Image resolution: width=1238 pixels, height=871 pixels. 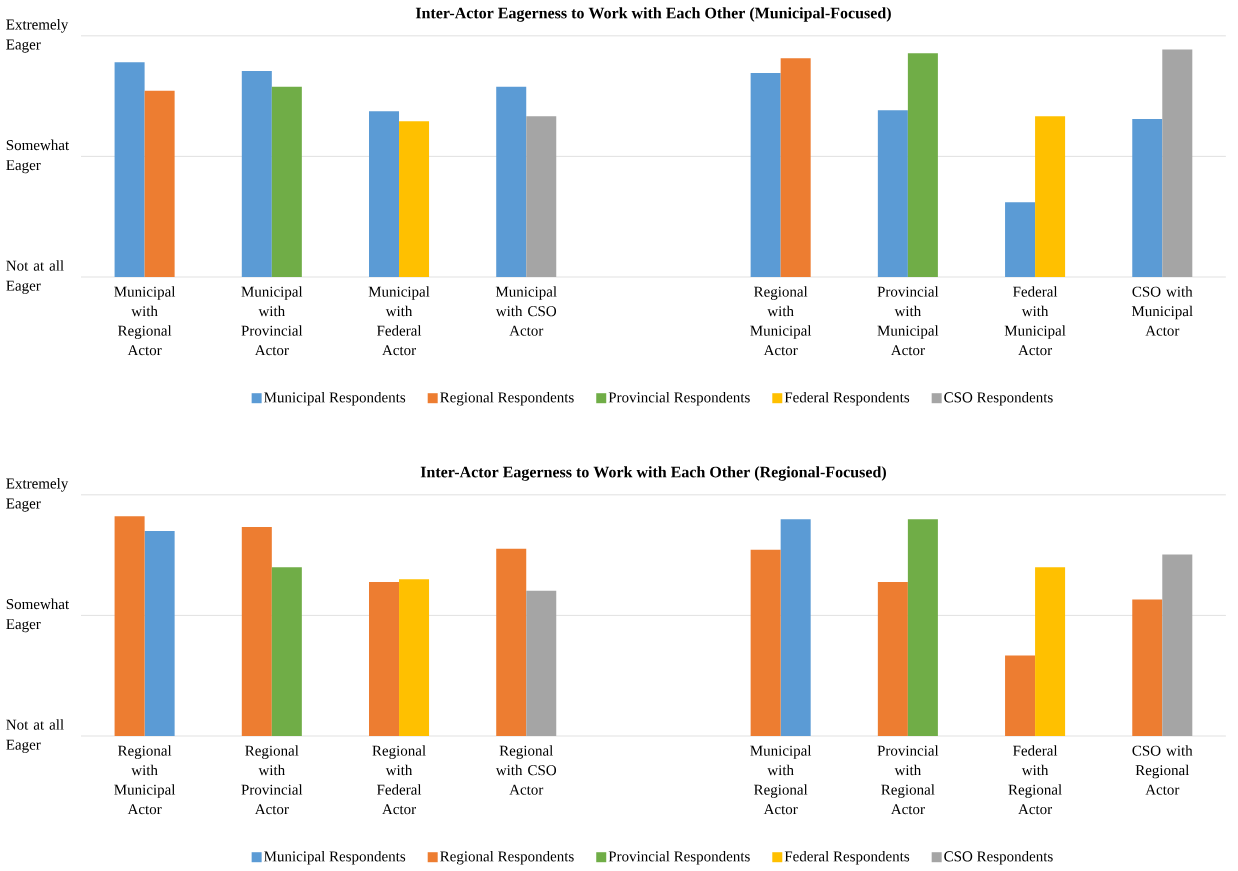 What do you see at coordinates (1162, 311) in the screenshot?
I see `x-tick-label: CSO with Municipal Actor` at bounding box center [1162, 311].